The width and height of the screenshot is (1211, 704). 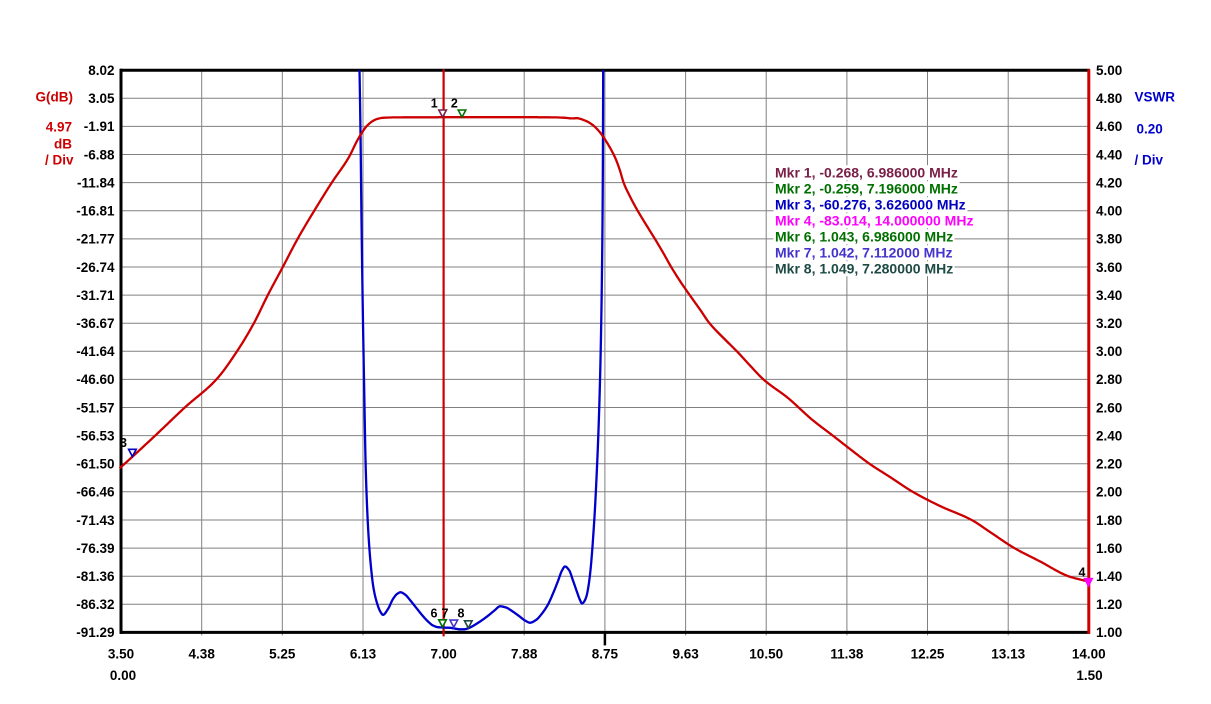 I want to click on svg-text: 3.80, so click(x=1109, y=239).